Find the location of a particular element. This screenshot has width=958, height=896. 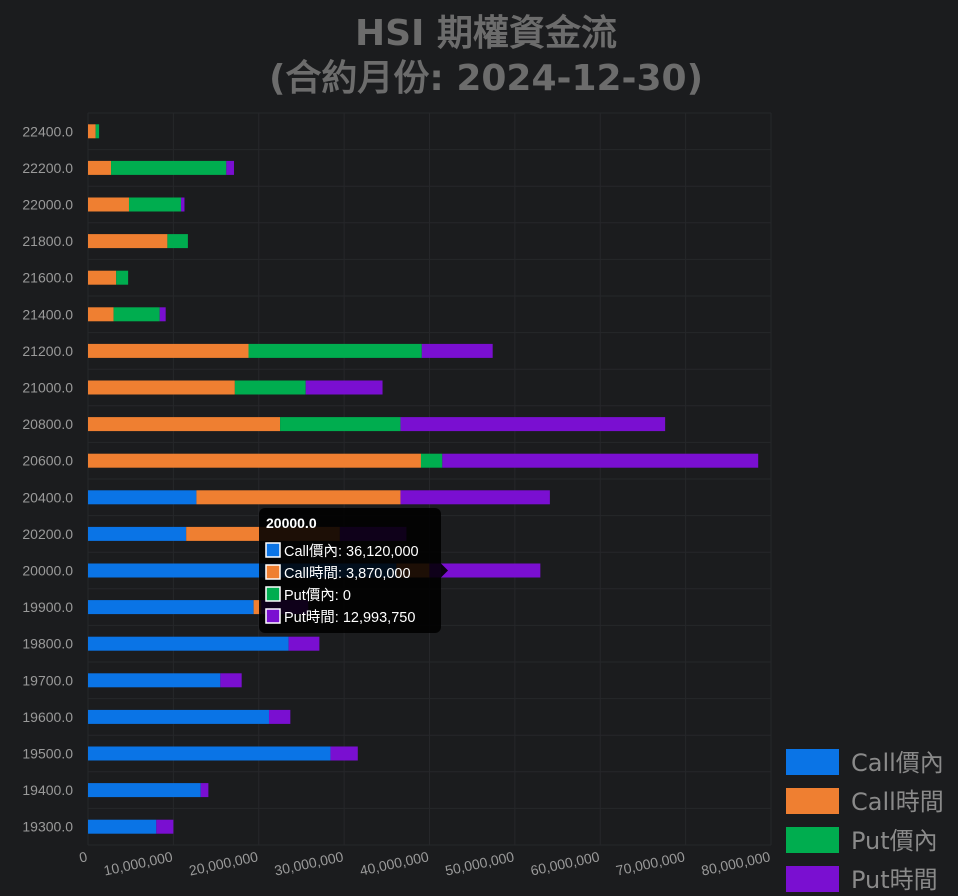

y-tick-label: 21400.0 is located at coordinates (47, 314).